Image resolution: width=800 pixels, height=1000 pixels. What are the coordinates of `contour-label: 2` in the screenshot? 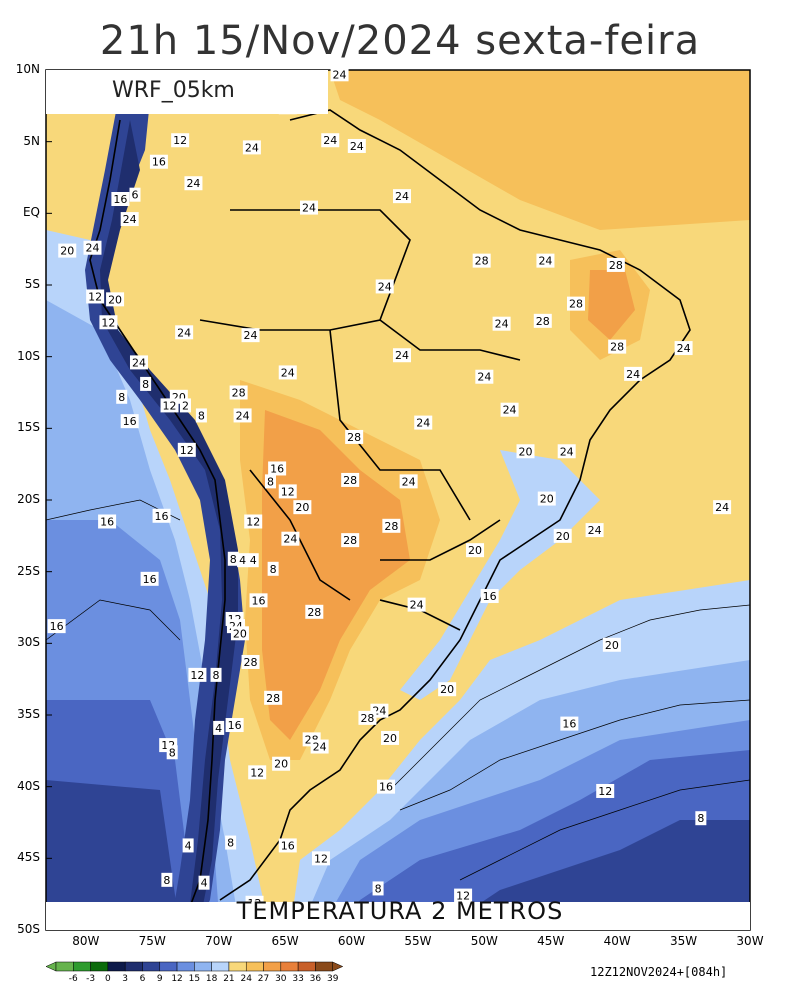 It's located at (185, 405).